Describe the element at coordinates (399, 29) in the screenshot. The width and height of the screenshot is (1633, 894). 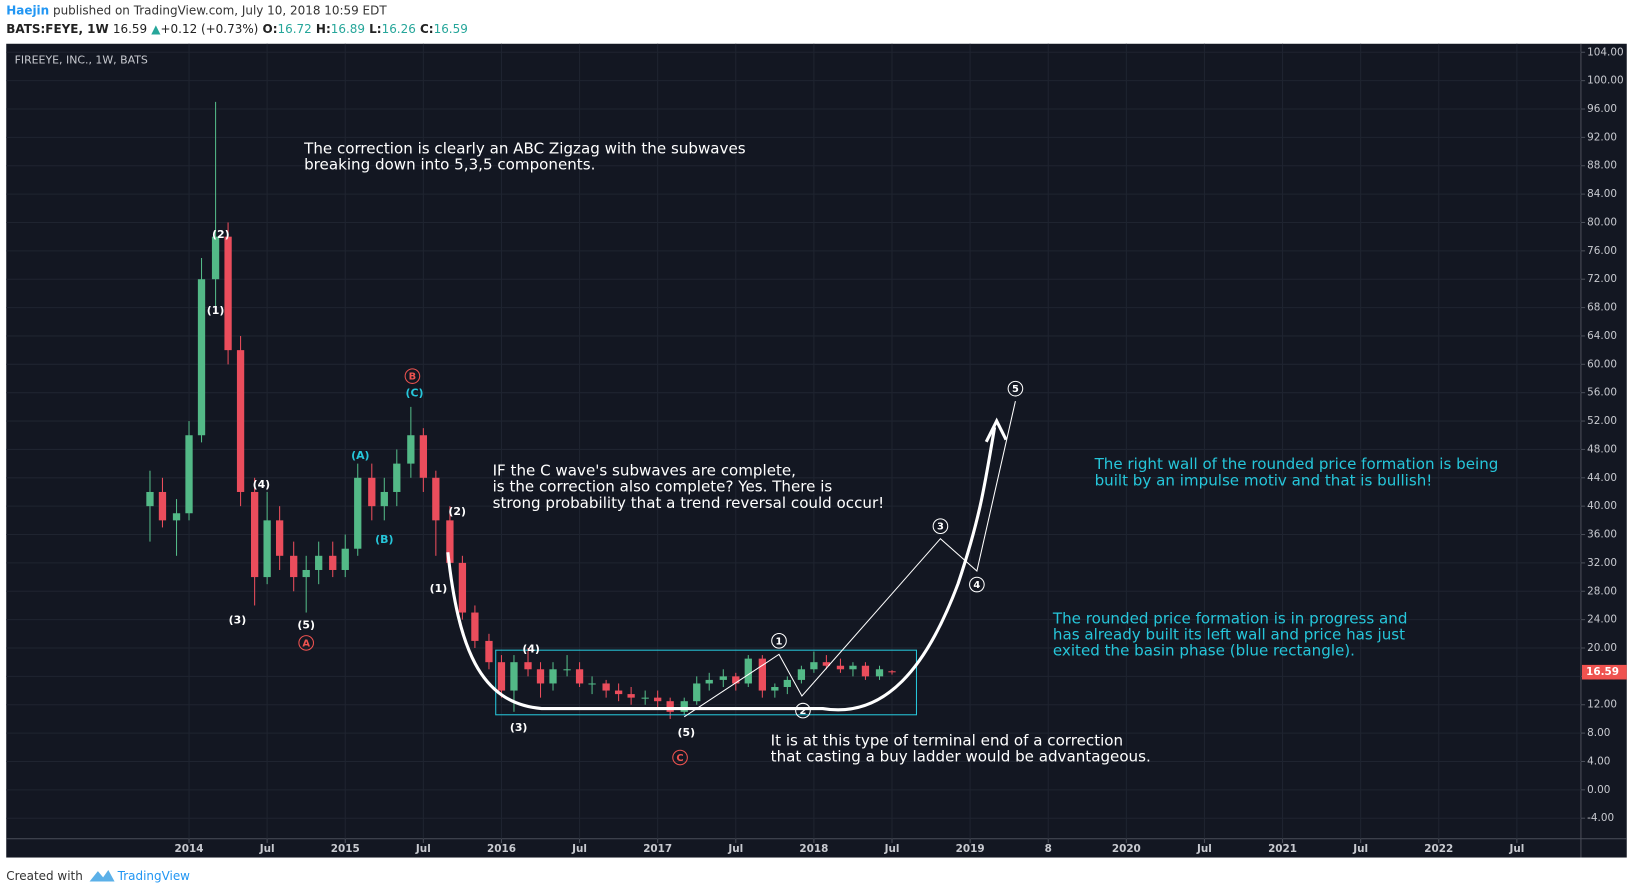
I see `low: 16.26` at that location.